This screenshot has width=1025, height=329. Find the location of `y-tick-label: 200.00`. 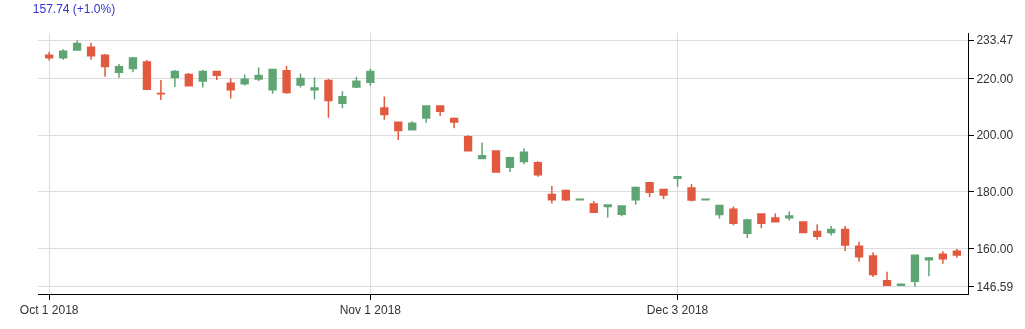

y-tick-label: 200.00 is located at coordinates (995, 135).